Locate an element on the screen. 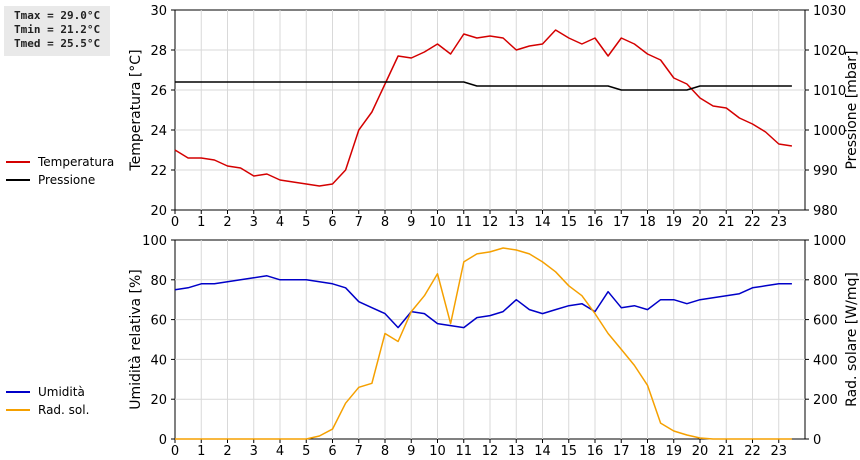 The image size is (860, 460). chart1-y-tick-label: 26 is located at coordinates (158, 91).